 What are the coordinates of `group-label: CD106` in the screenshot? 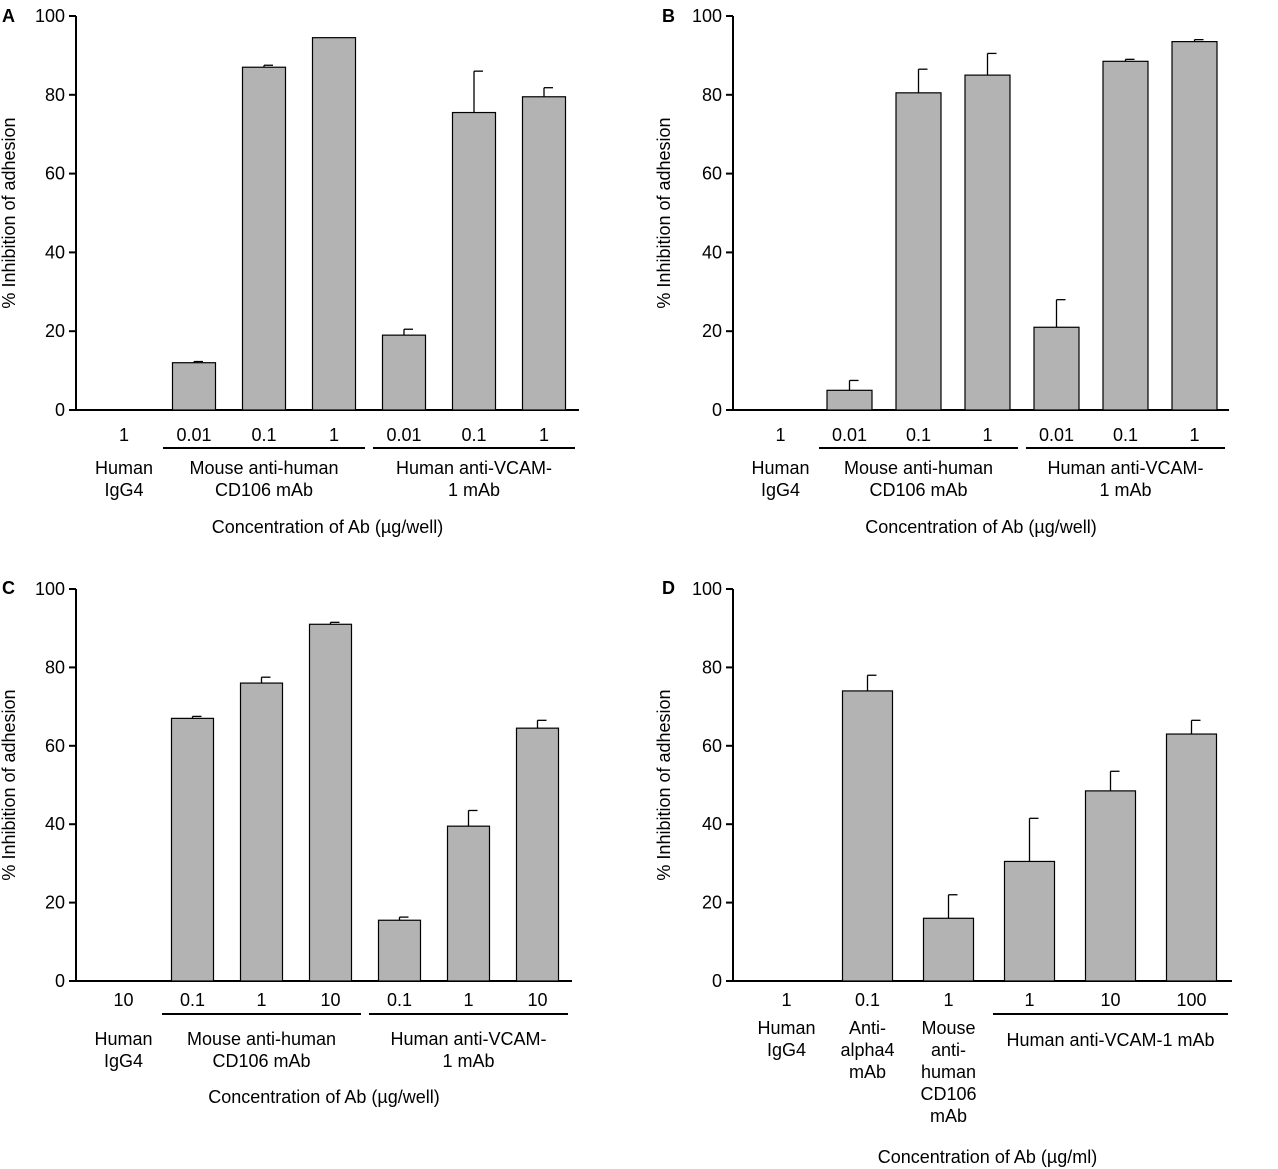 It's located at (948, 1094).